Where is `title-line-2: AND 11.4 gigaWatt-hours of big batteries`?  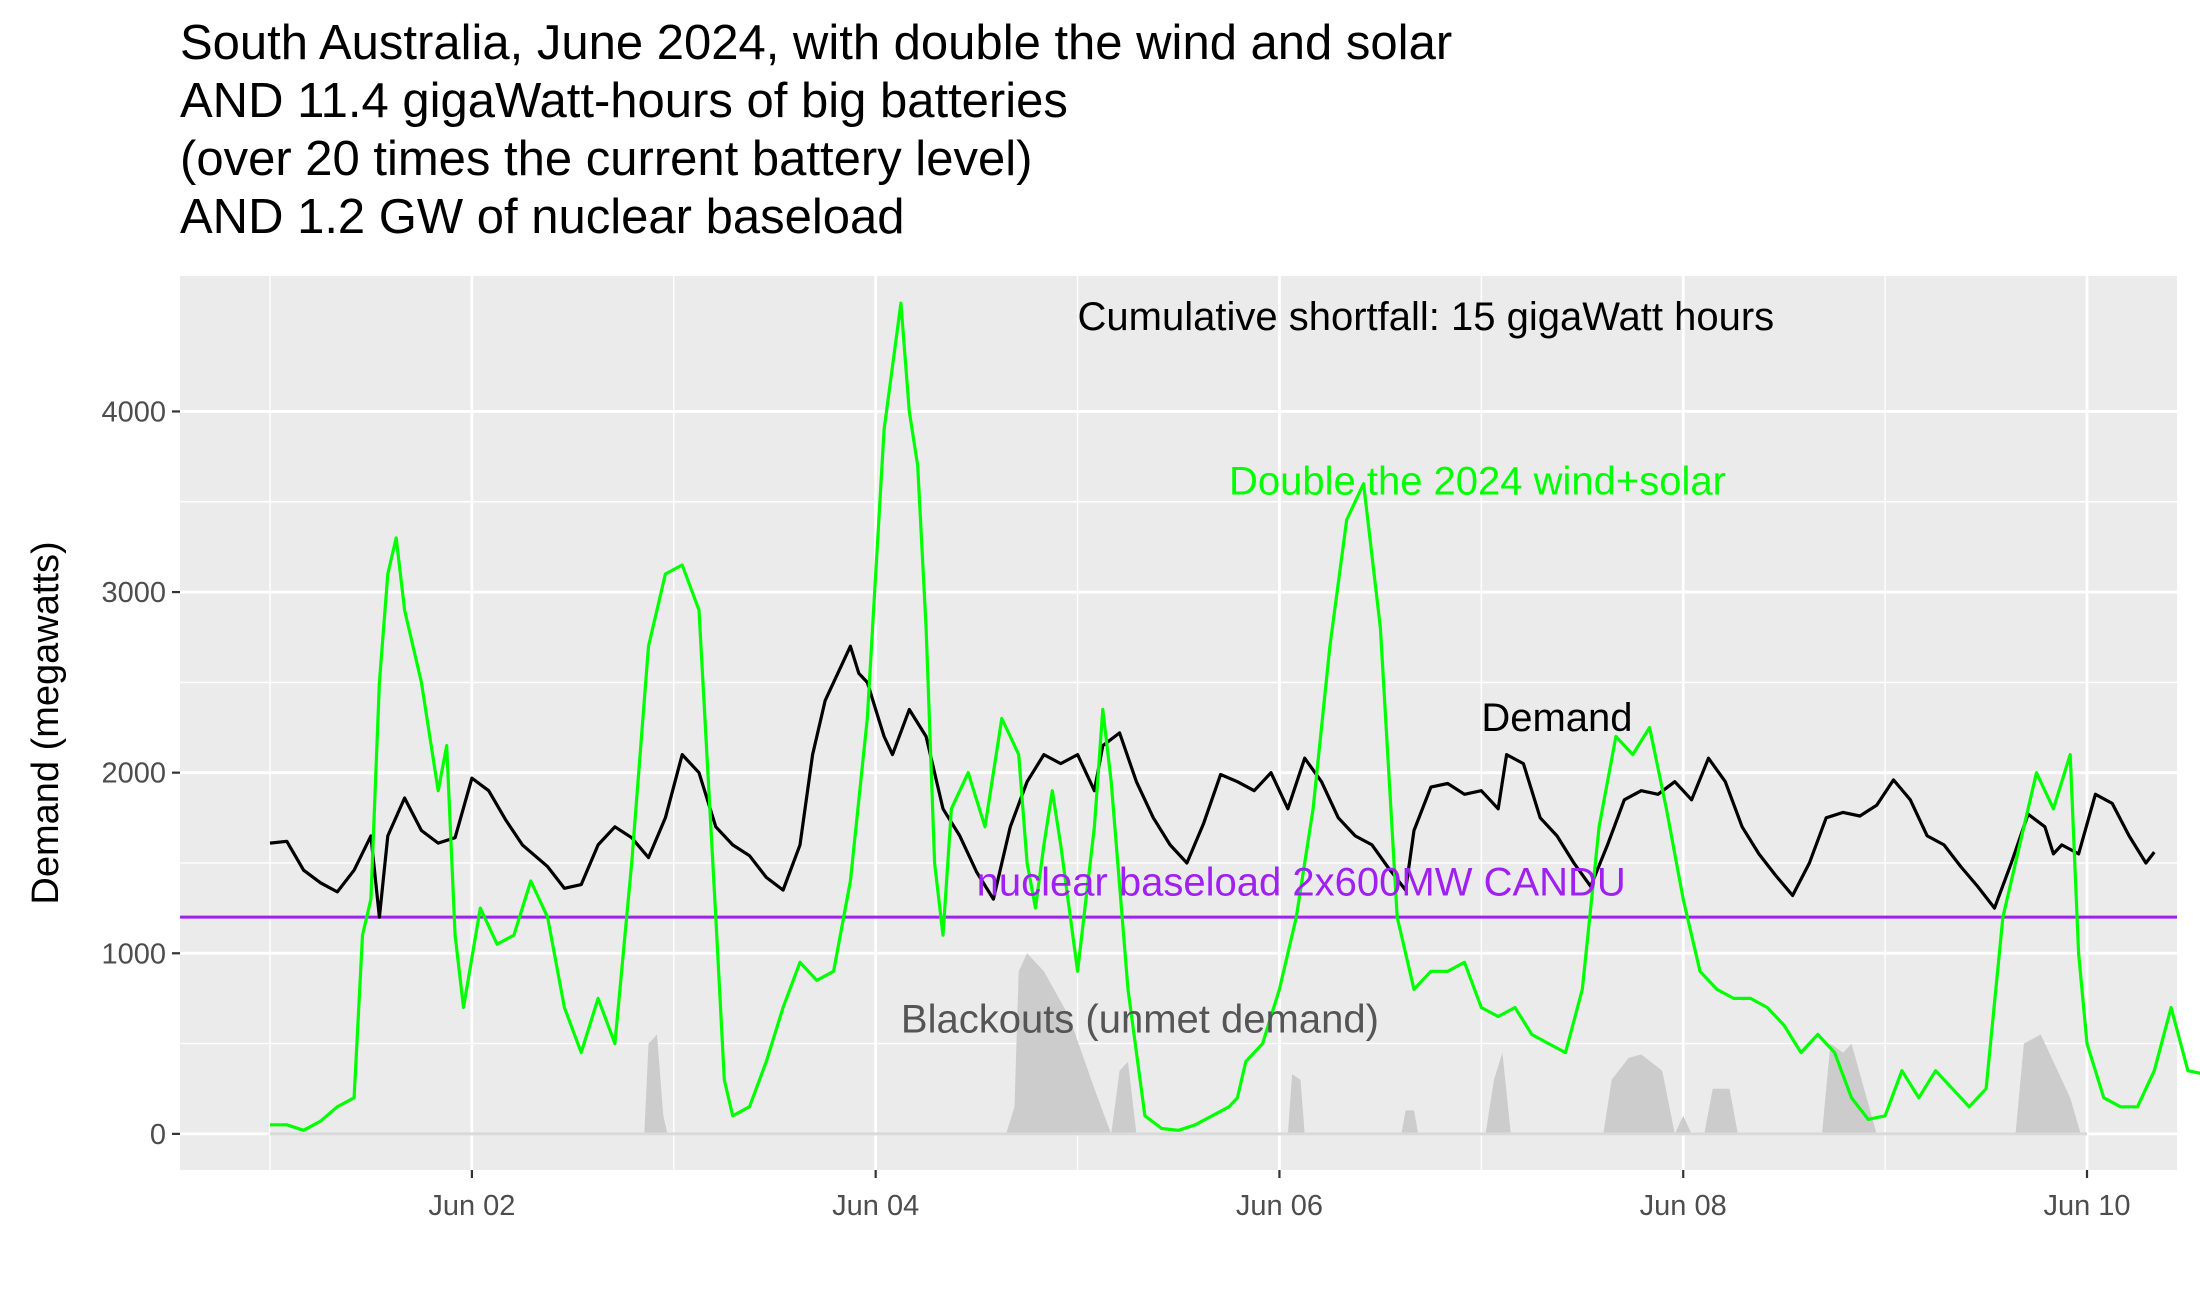 title-line-2: AND 11.4 gigaWatt-hours of big batteries is located at coordinates (624, 101).